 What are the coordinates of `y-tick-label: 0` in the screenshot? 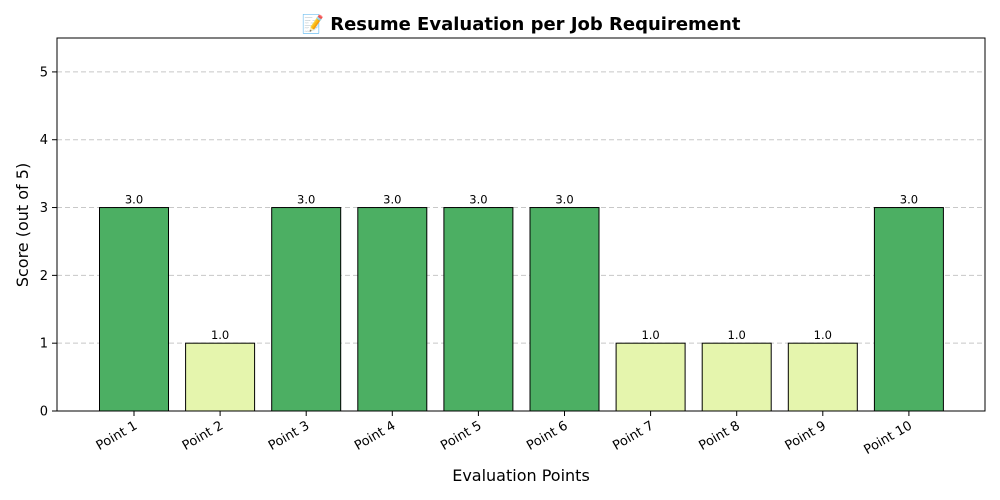 It's located at (44, 412).